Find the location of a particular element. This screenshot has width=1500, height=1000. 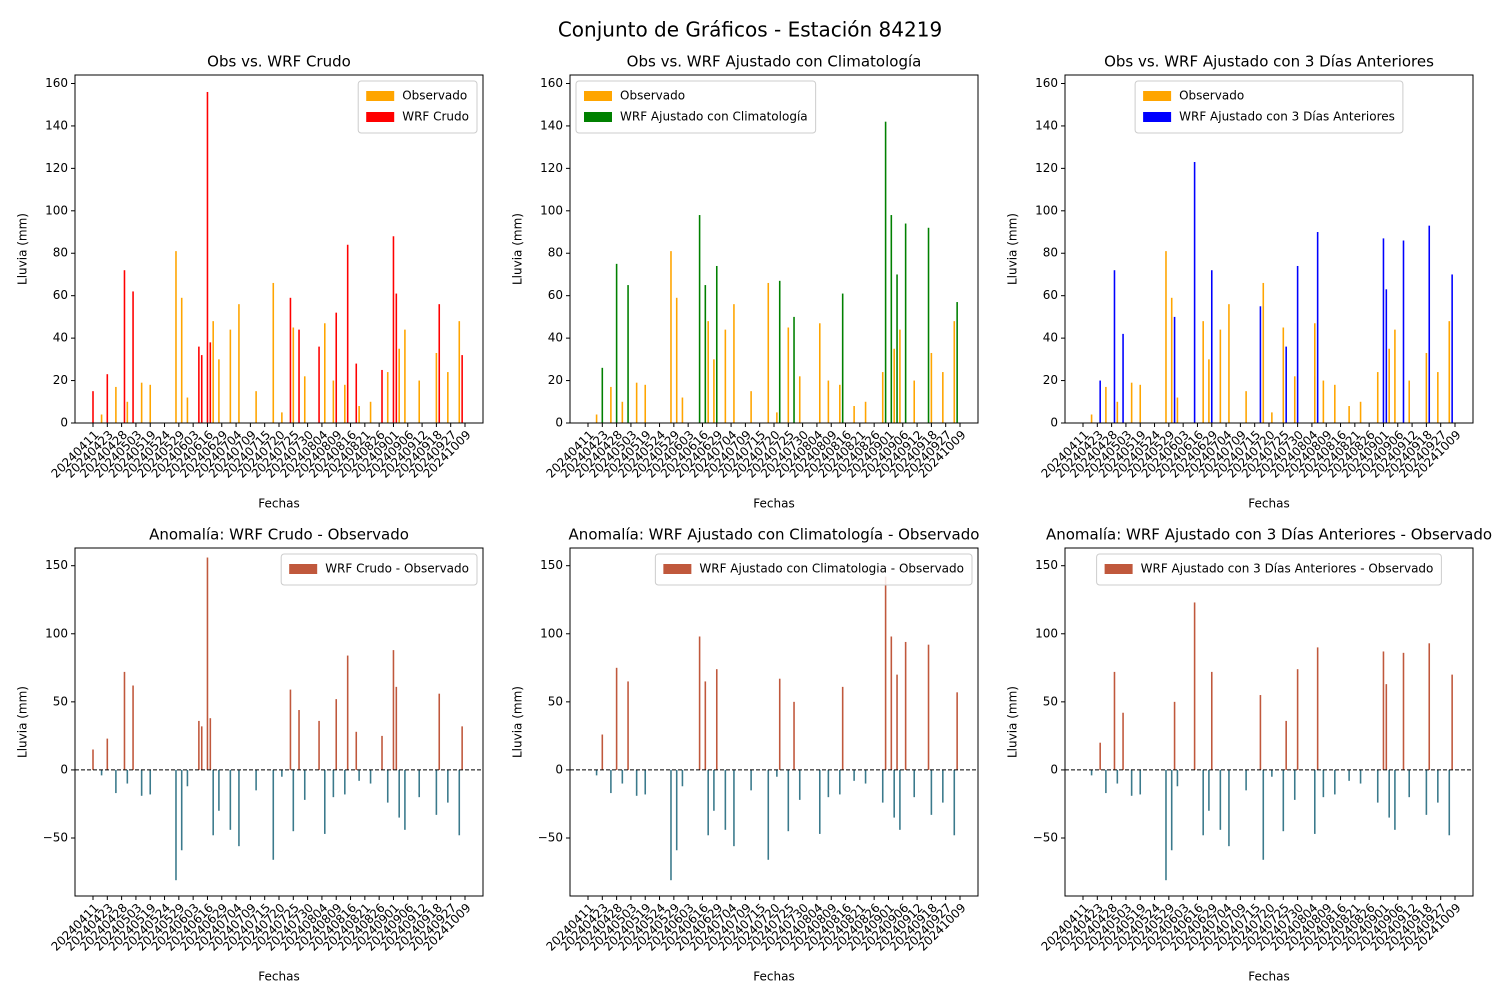

legend: Observado WRF Ajustado con Climatología is located at coordinates (696, 107).